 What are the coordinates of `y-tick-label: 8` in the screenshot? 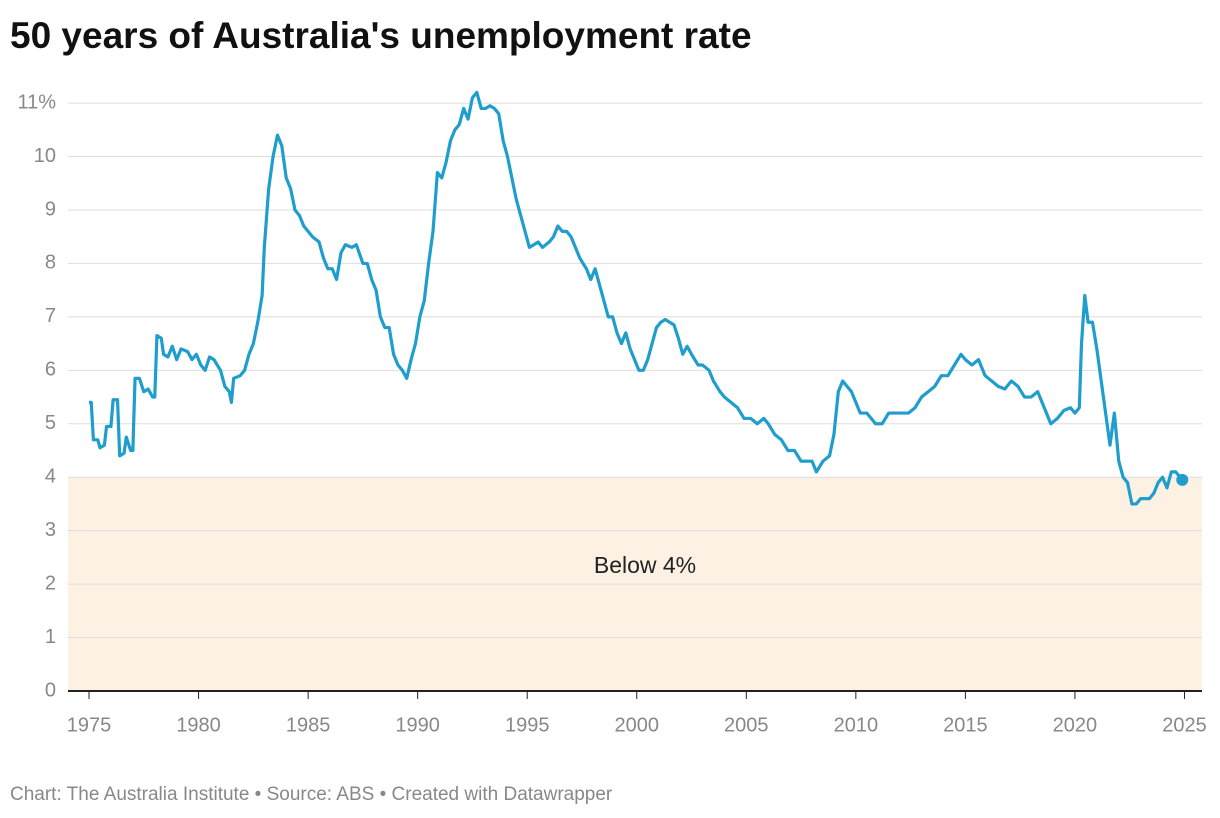 It's located at (50, 263).